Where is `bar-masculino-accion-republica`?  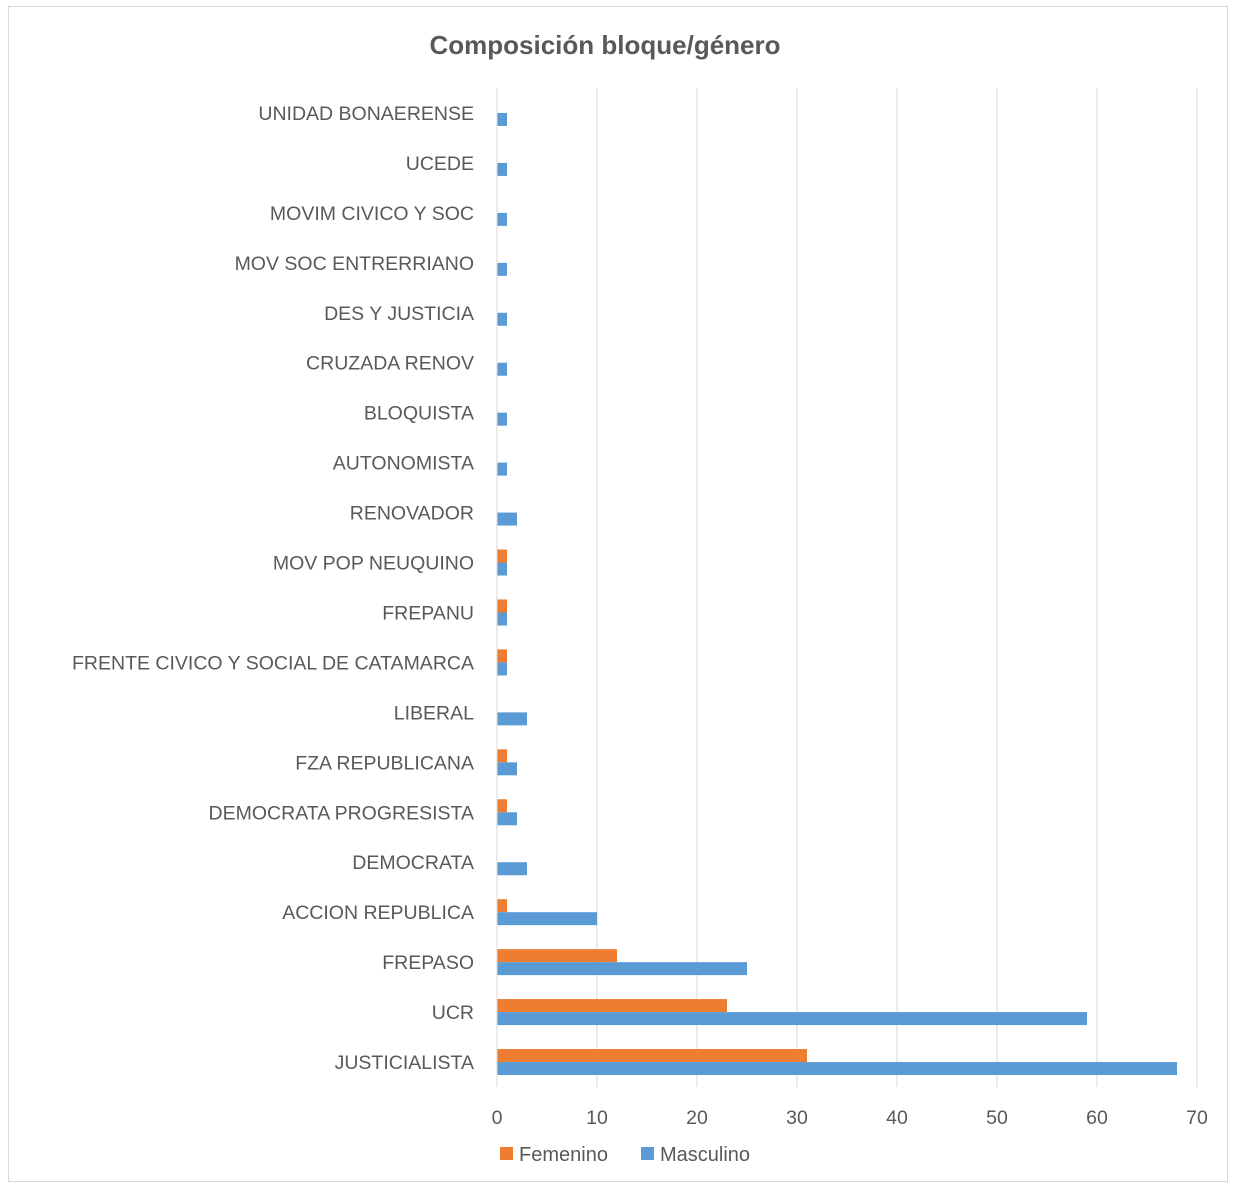
bar-masculino-accion-republica is located at coordinates (547, 919).